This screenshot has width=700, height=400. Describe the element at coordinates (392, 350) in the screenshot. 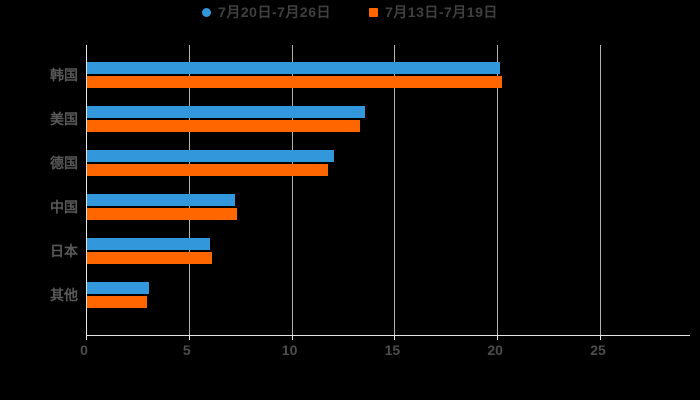

I see `x-tick-label-15: 15` at that location.